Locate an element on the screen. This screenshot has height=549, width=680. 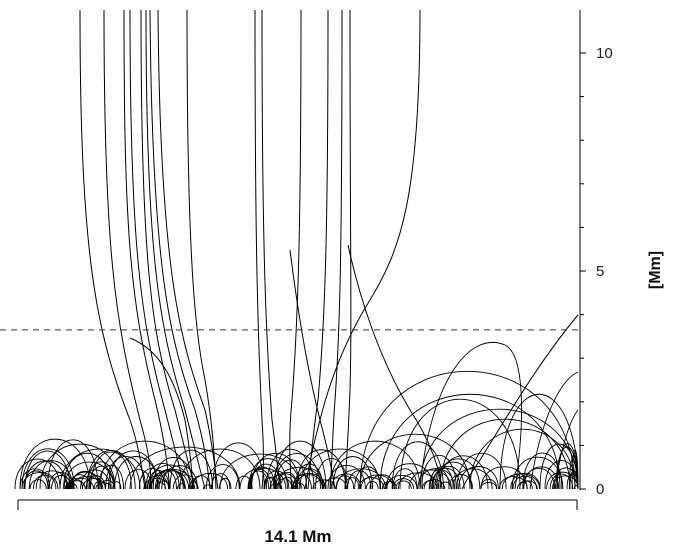
tick-label: 5 is located at coordinates (600, 271).